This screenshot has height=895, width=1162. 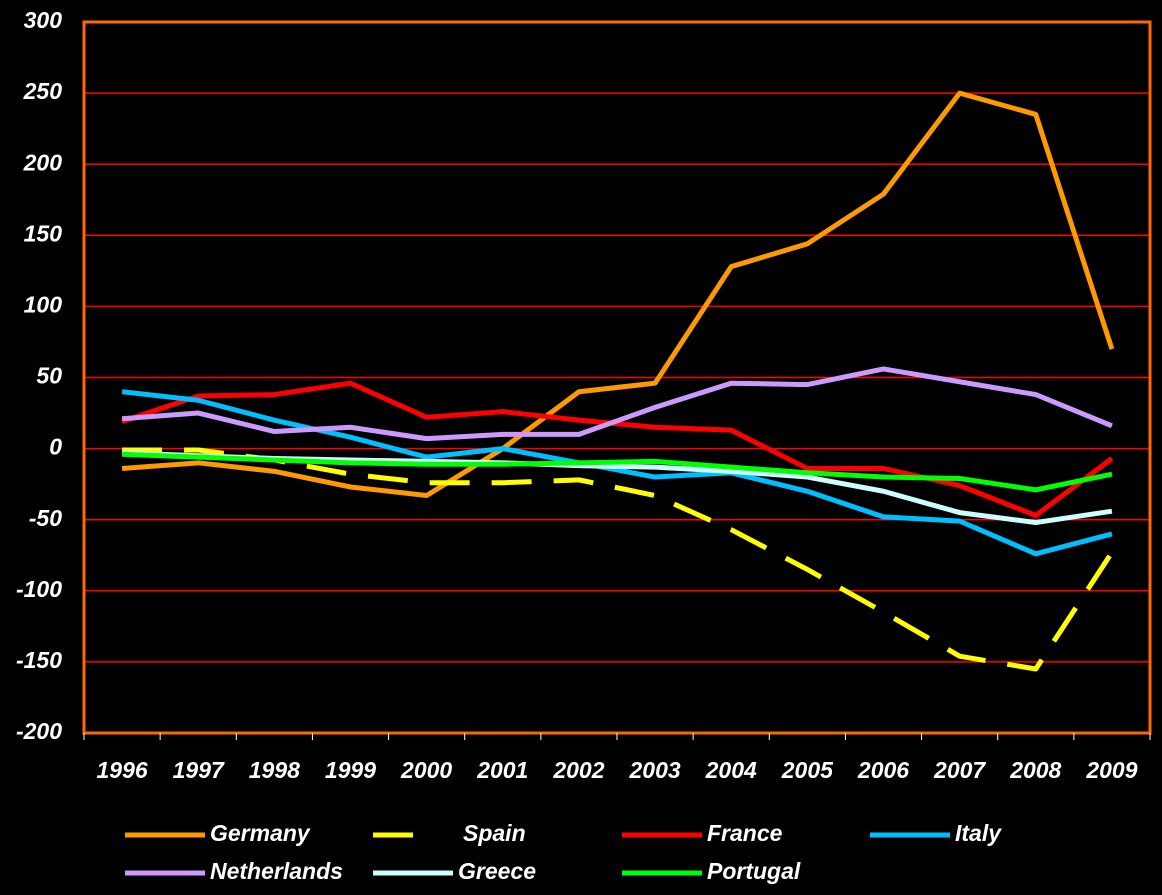 What do you see at coordinates (745, 833) in the screenshot?
I see `legend-label: France` at bounding box center [745, 833].